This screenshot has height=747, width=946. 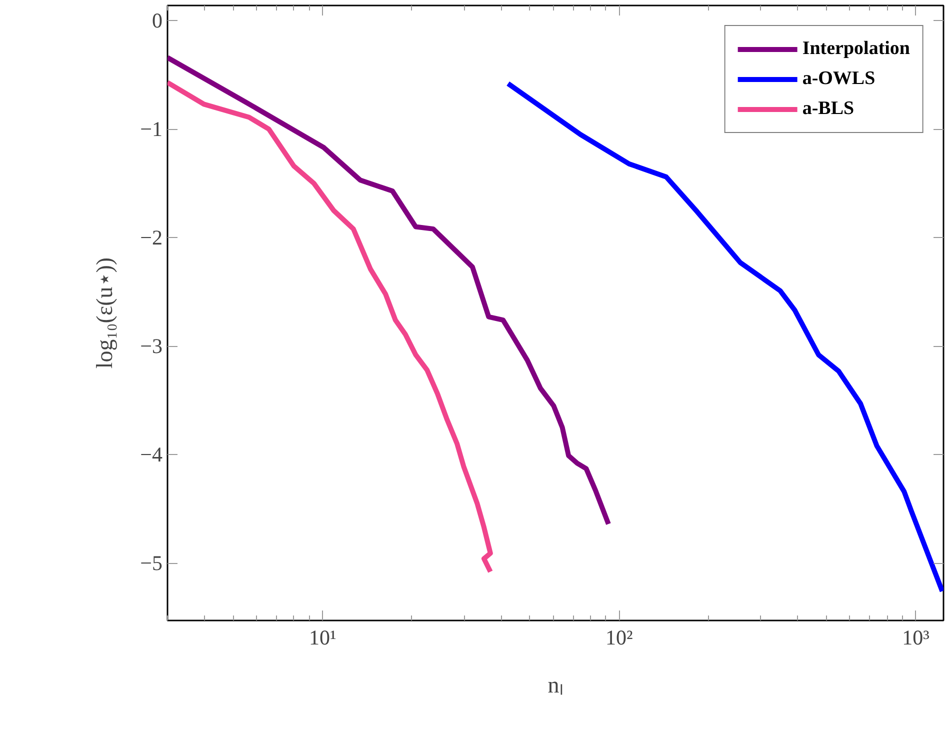 What do you see at coordinates (322, 638) in the screenshot?
I see `x-tick-label: 10¹` at bounding box center [322, 638].